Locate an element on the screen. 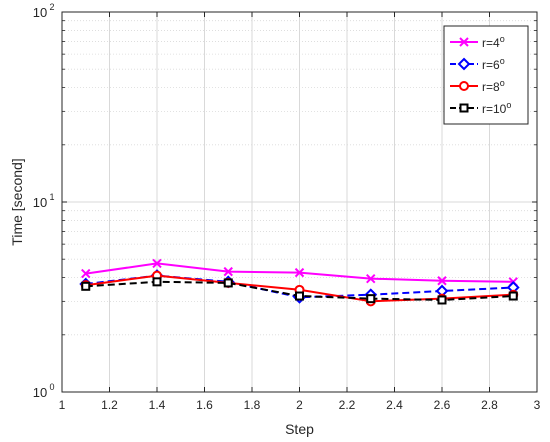 The width and height of the screenshot is (550, 442). x-tick-label: 2.6 is located at coordinates (442, 405).